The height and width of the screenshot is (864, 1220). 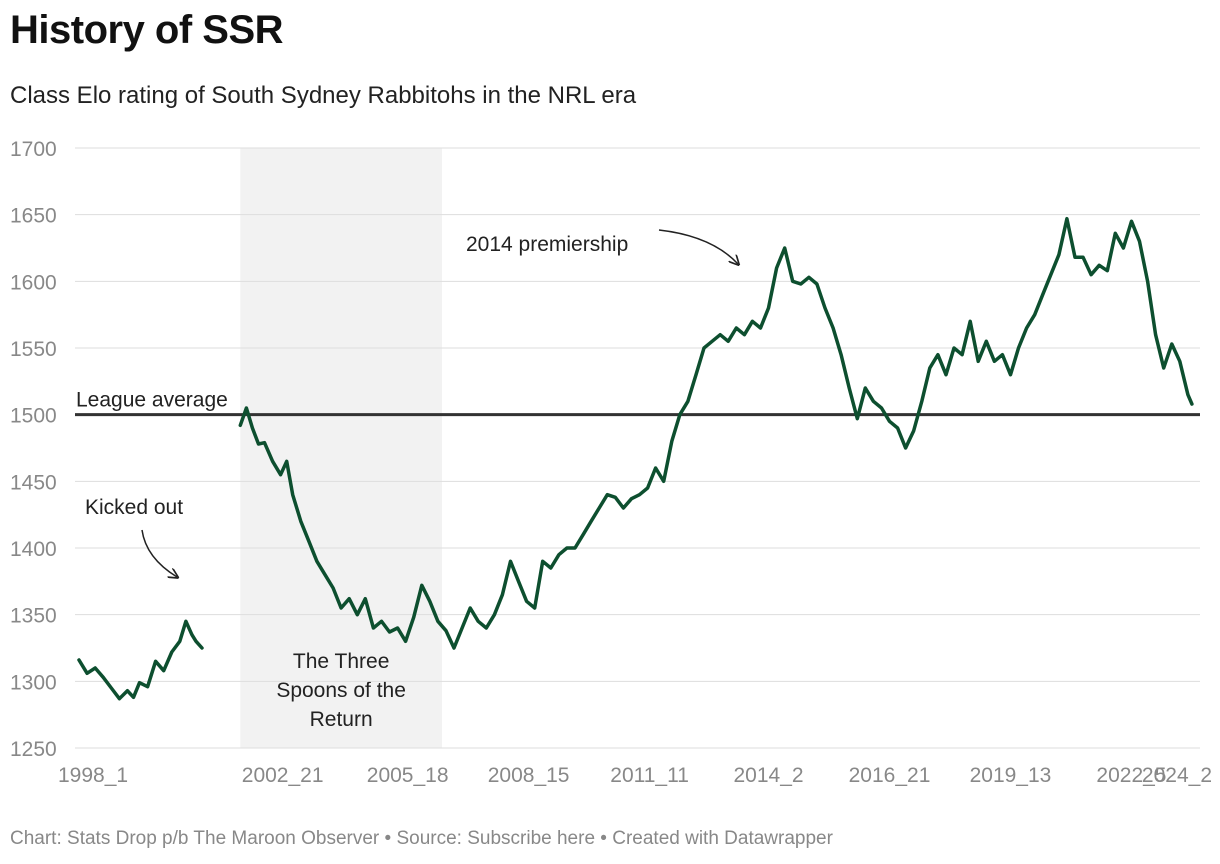 What do you see at coordinates (33, 416) in the screenshot?
I see `y-tick-label: 1500` at bounding box center [33, 416].